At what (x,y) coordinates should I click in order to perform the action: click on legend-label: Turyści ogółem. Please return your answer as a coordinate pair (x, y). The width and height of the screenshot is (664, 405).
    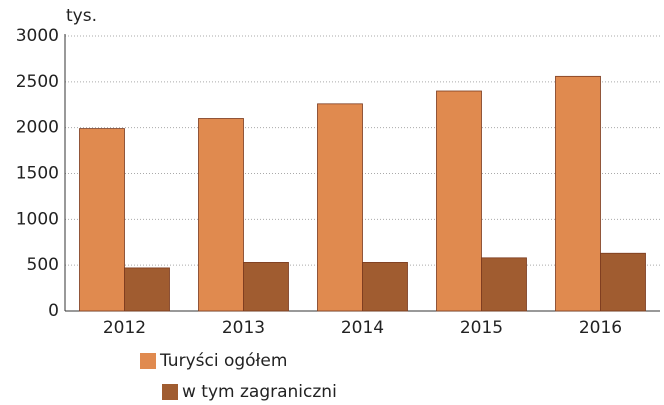
    Looking at the image, I should click on (223, 361).